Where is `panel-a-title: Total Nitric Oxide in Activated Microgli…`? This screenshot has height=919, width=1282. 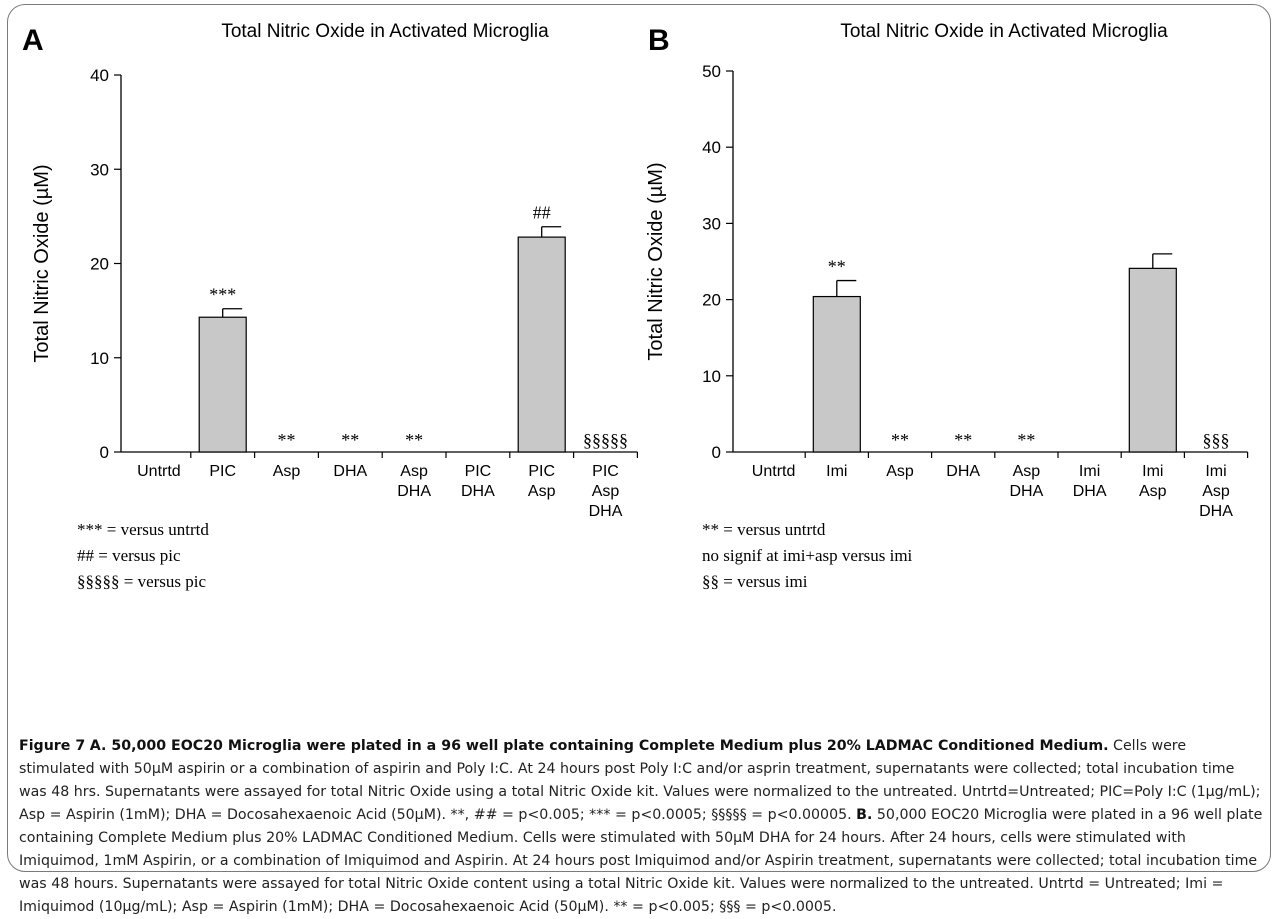
panel-a-title: Total Nitric Oxide in Activated Microgli… is located at coordinates (385, 31).